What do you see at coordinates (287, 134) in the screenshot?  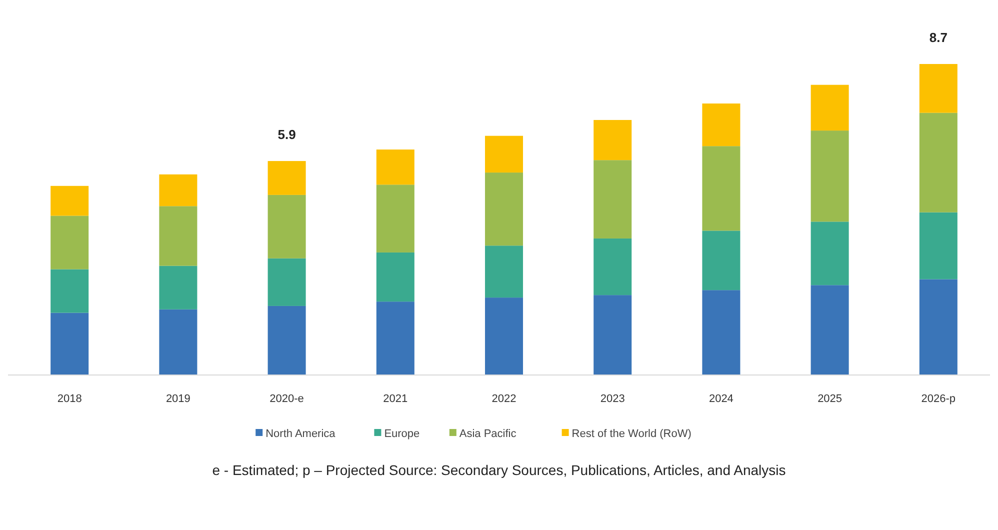 I see `annotation: 5.9` at bounding box center [287, 134].